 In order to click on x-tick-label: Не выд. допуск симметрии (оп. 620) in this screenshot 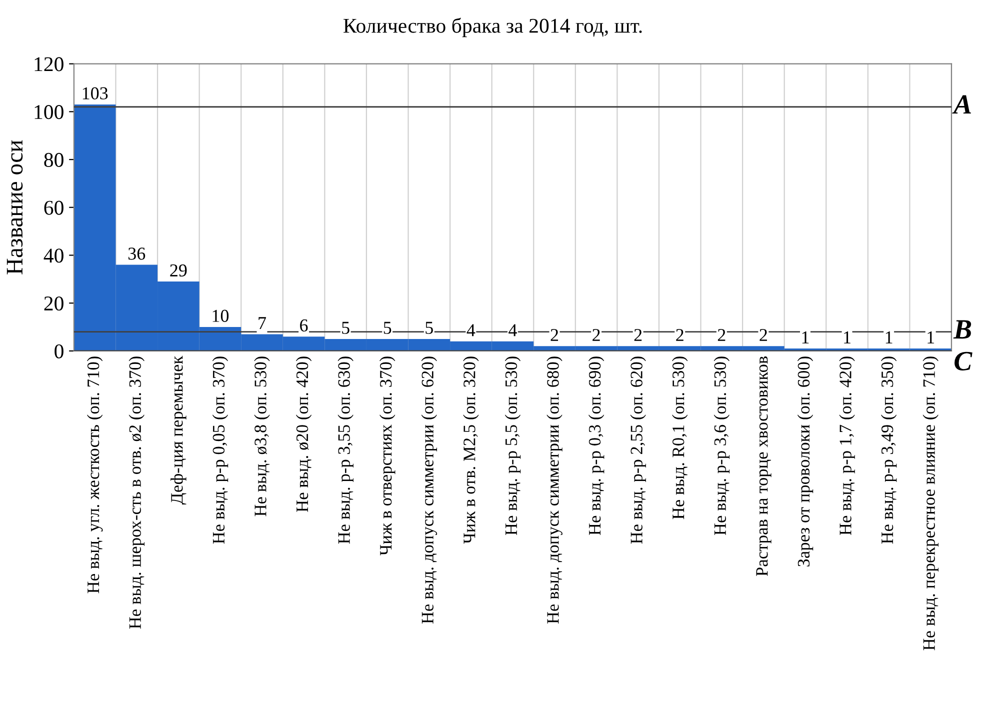, I will do `click(429, 490)`.